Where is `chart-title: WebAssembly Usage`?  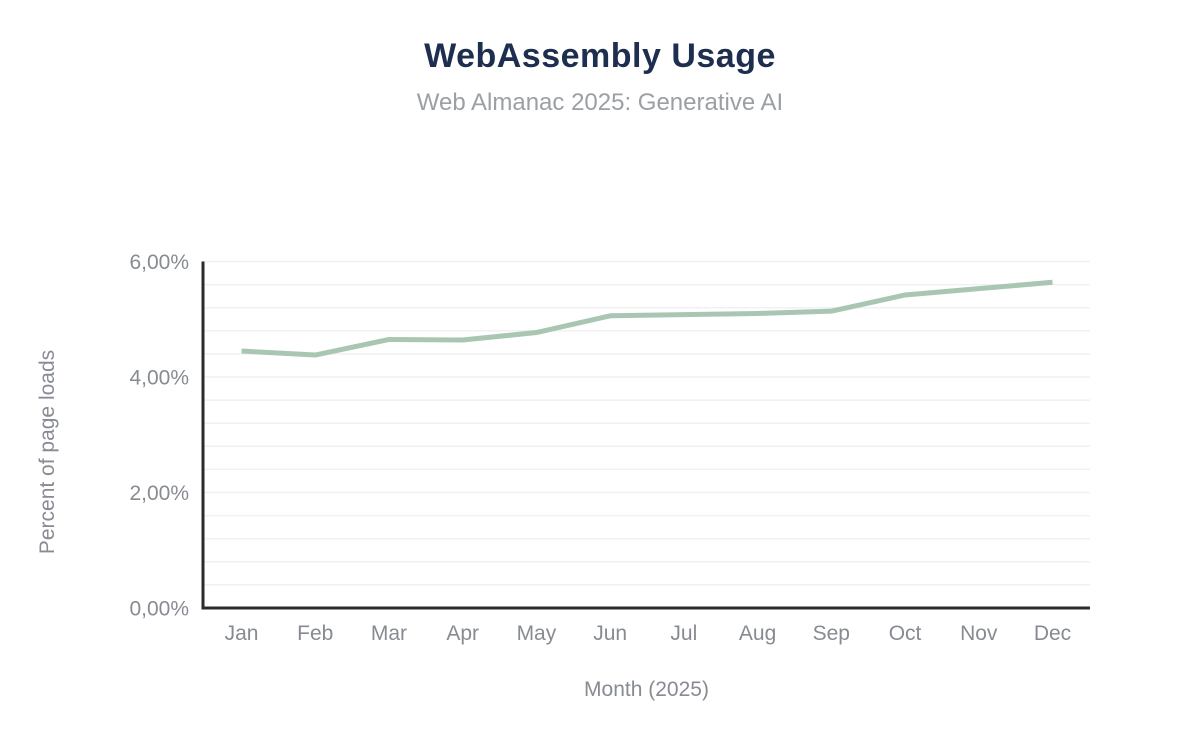
chart-title: WebAssembly Usage is located at coordinates (600, 56).